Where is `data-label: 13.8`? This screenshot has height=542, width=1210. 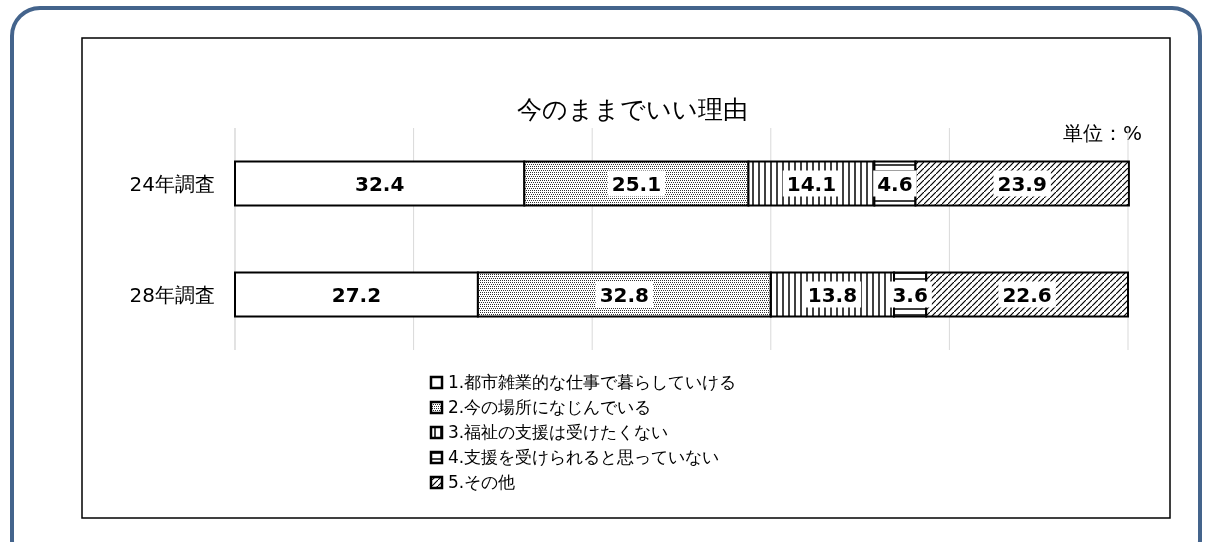 data-label: 13.8 is located at coordinates (832, 294).